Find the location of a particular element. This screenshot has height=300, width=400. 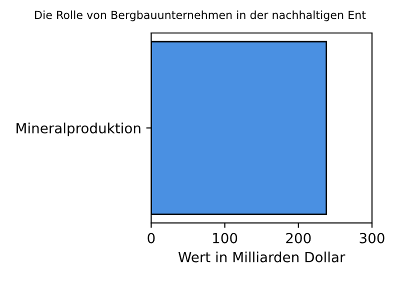

chart-title: Die Rolle von Bergbauunternehmen in der nachhaltigen Ent is located at coordinates (200, 16).